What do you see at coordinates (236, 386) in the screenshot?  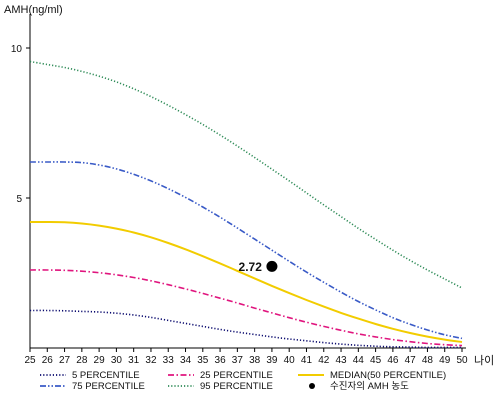 I see `legend-label-95-percentile: 95 PERCENTILE` at bounding box center [236, 386].